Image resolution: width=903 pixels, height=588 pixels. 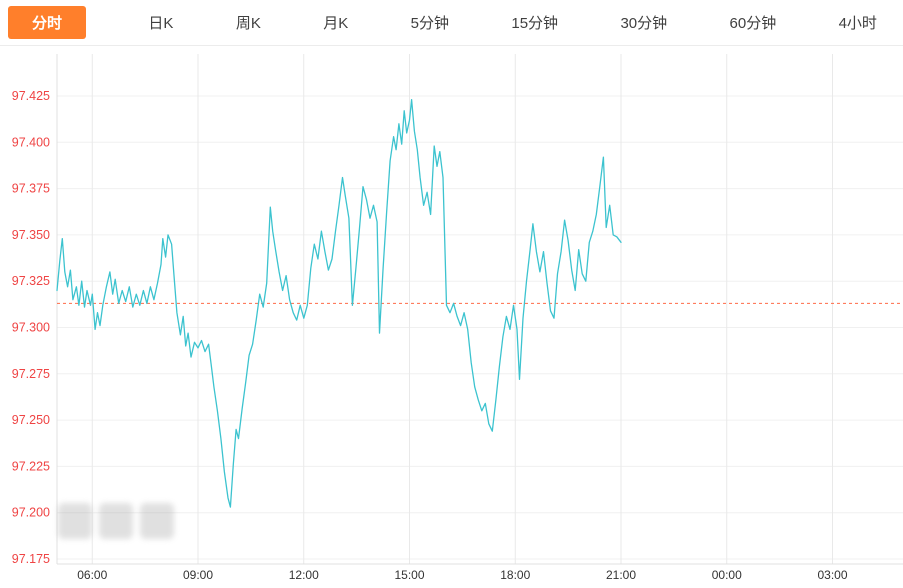 I want to click on tab-weekly: 周K, so click(x=248, y=23).